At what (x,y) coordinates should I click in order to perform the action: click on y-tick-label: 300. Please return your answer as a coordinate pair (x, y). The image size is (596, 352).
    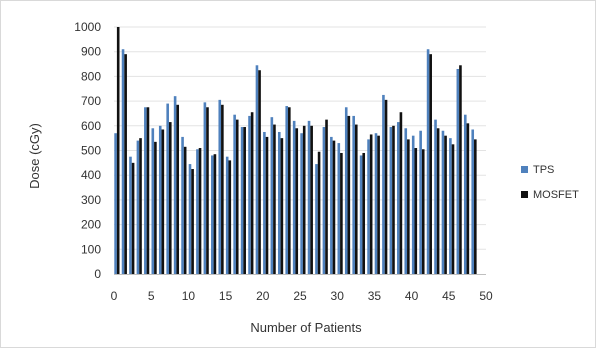
    Looking at the image, I should click on (91, 200).